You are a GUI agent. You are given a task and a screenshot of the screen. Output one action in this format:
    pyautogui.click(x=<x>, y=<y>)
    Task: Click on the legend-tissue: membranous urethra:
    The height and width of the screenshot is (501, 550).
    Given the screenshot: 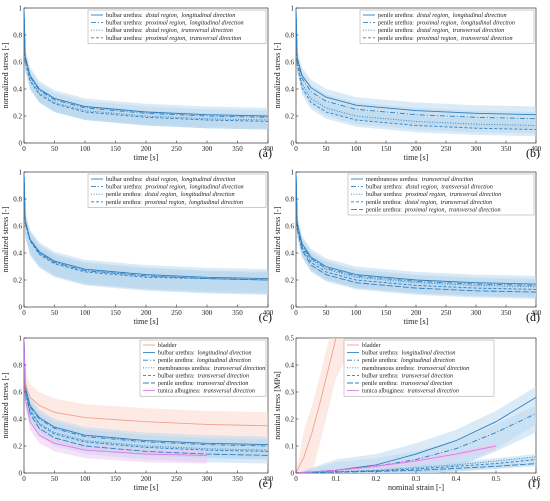 What is the action you would take?
    pyautogui.click(x=184, y=368)
    